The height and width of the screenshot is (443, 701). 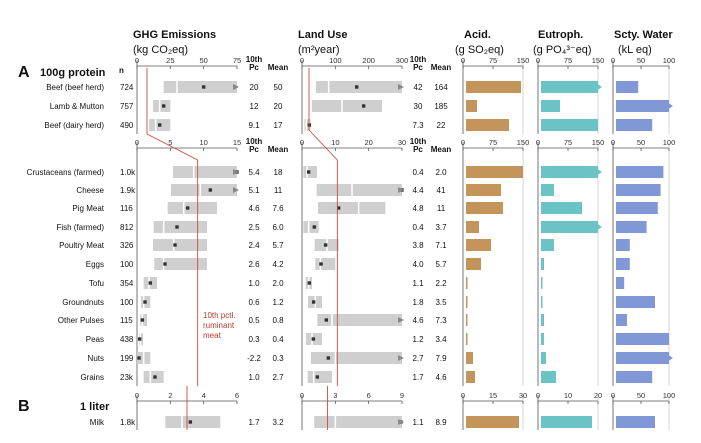 I want to click on land-tick-label: 20, so click(x=368, y=142).